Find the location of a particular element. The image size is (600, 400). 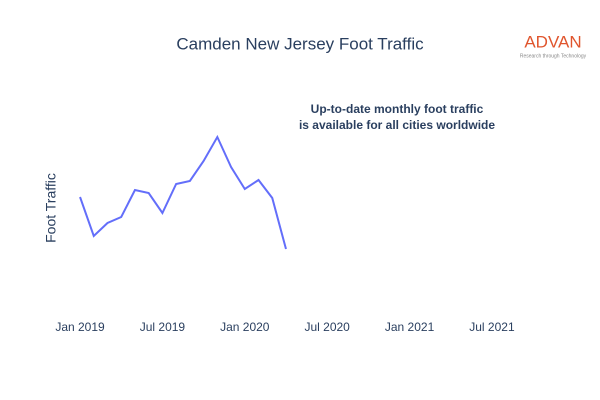

logo: ADVAN is located at coordinates (552, 41).